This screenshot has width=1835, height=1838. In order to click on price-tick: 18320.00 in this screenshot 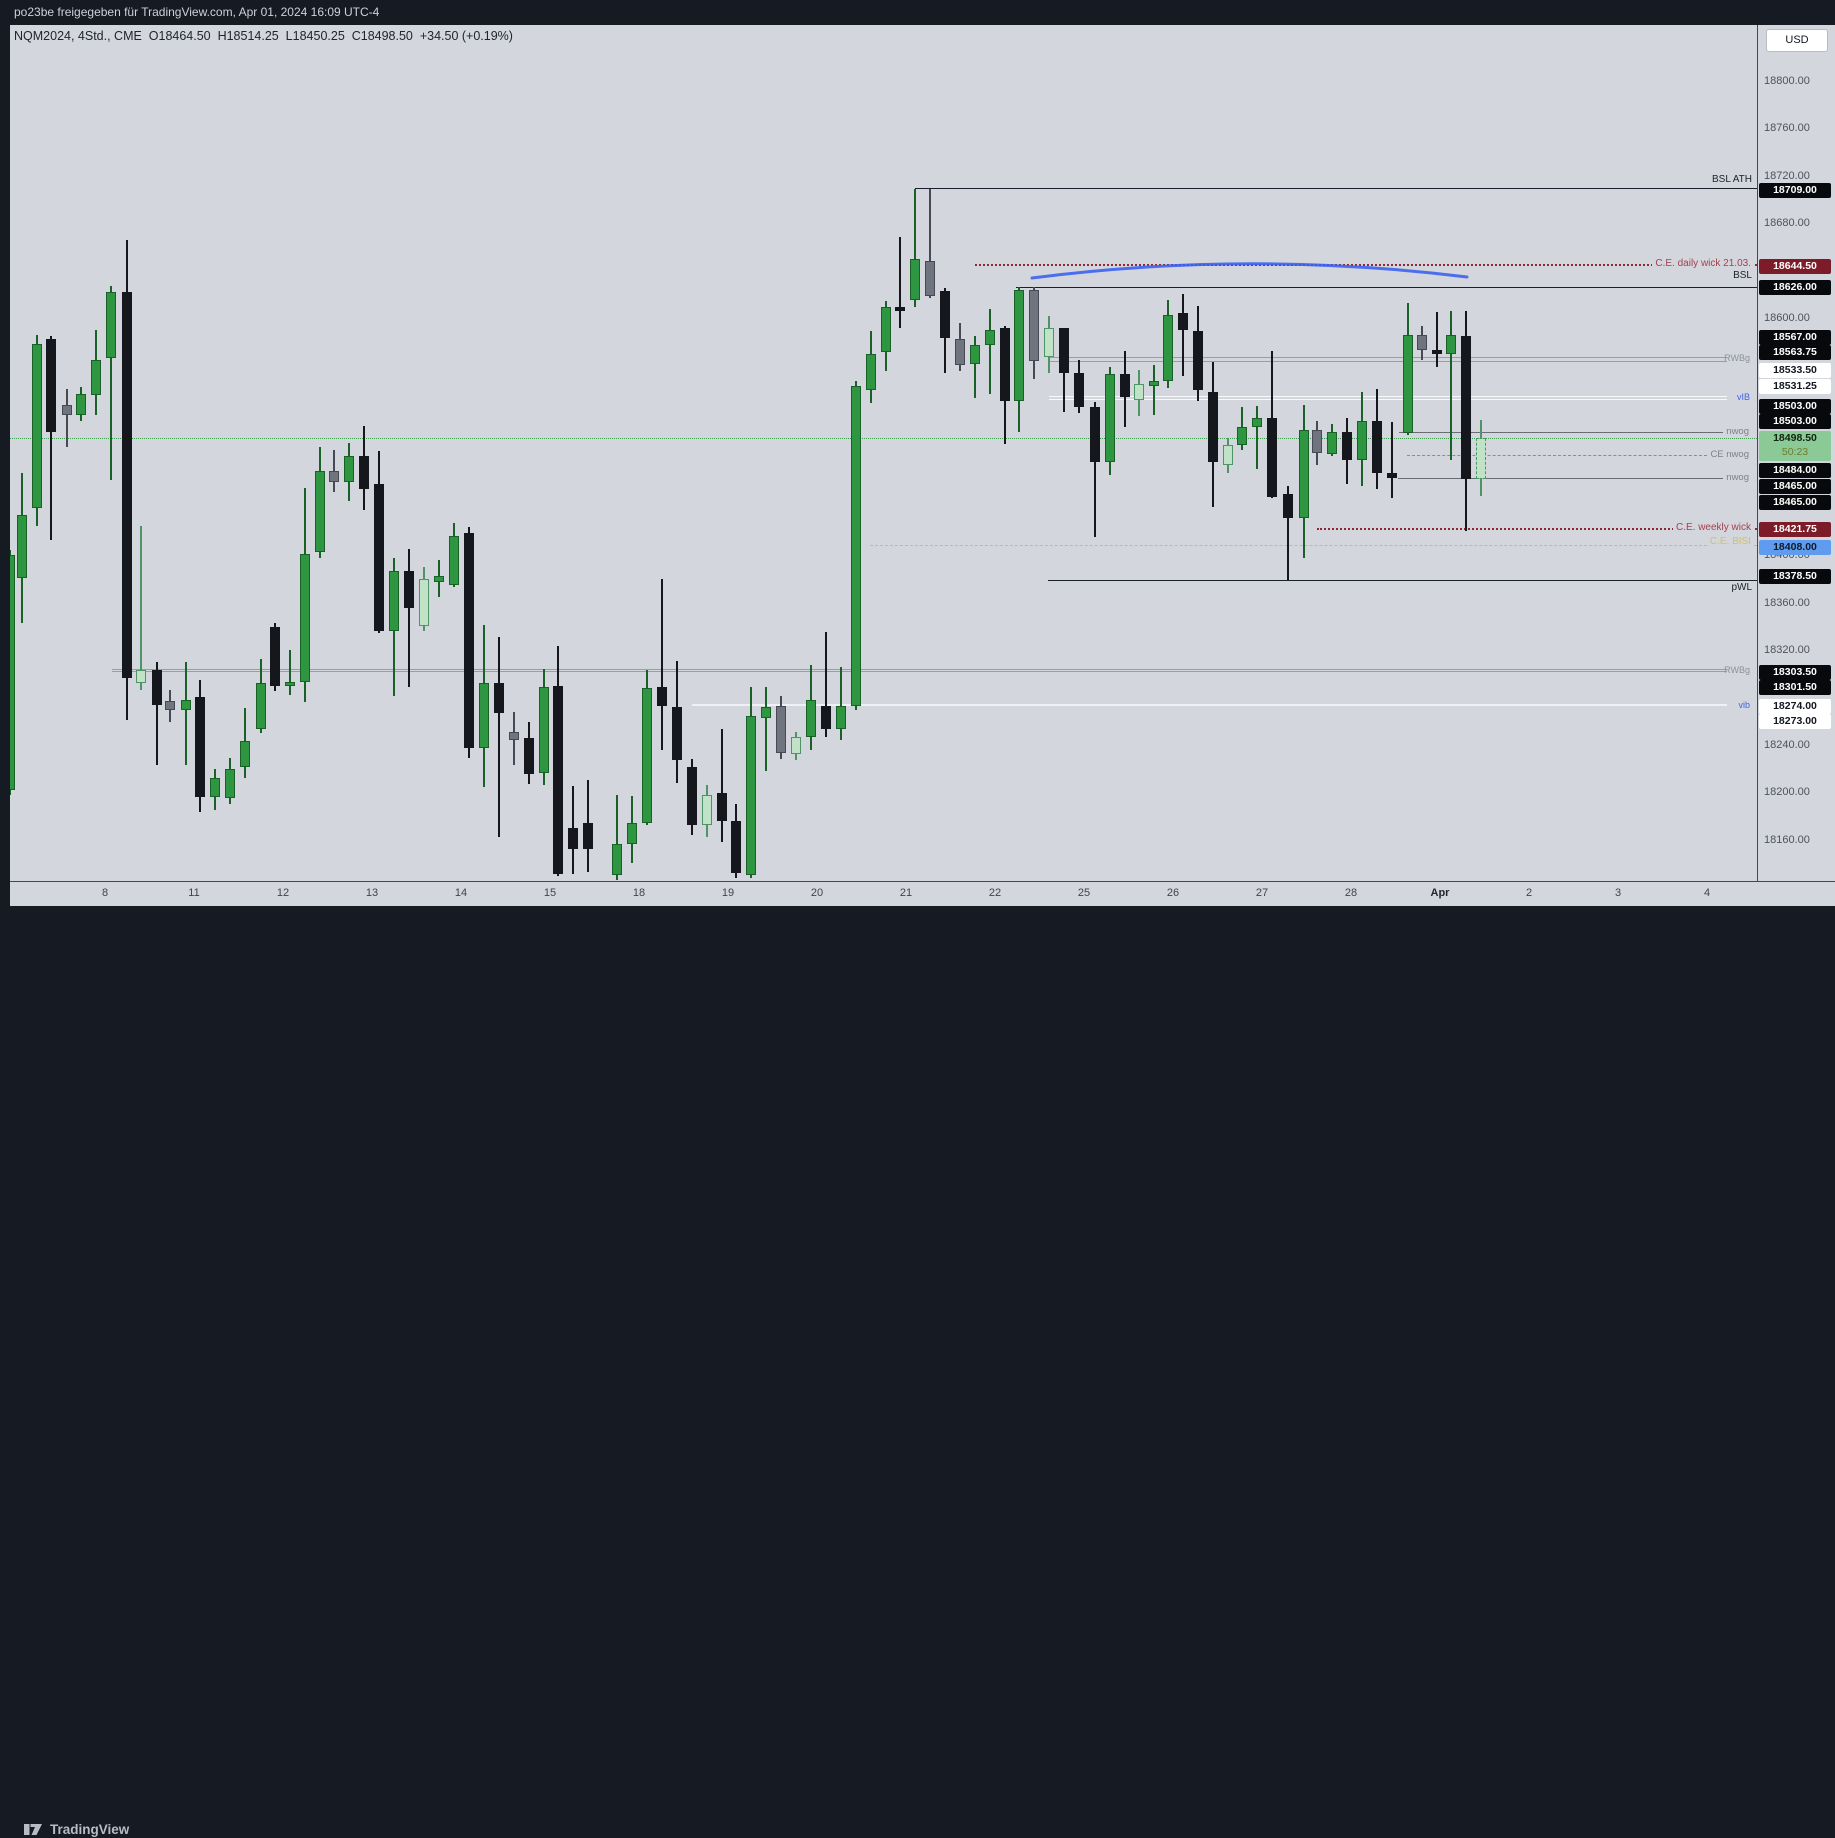, I will do `click(1787, 649)`.